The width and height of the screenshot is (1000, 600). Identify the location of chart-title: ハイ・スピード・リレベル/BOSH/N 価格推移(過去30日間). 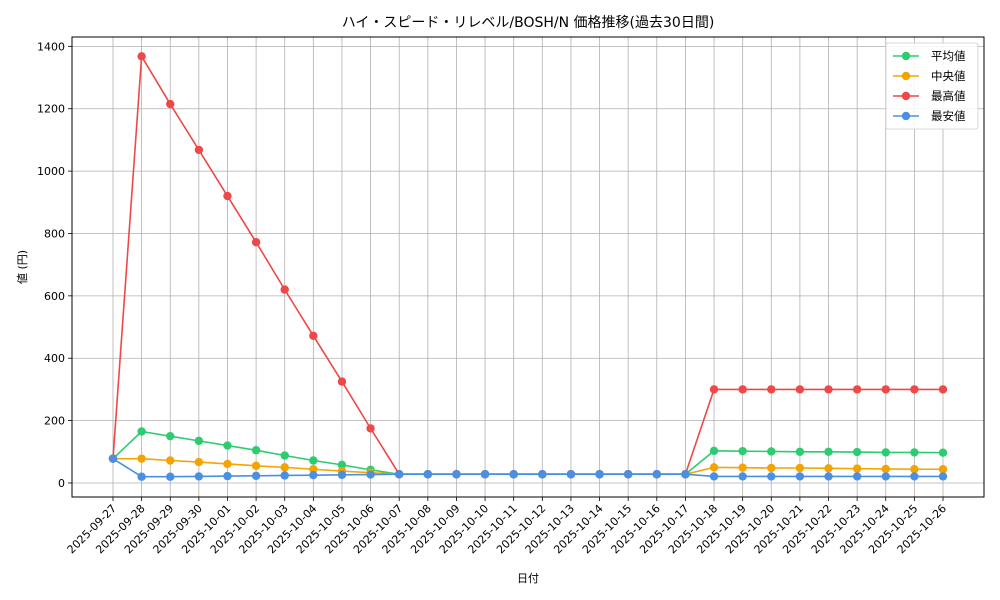
(528, 23).